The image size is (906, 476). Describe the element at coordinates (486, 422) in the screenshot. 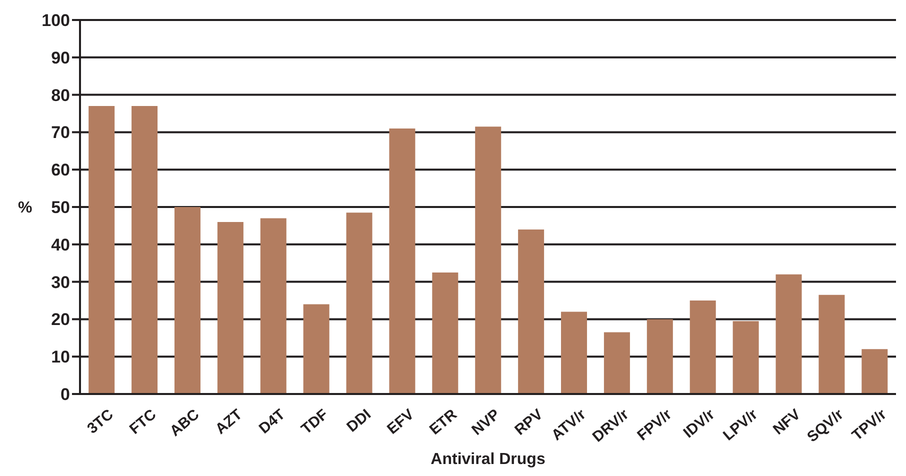

I see `x-tick-label: NVP` at that location.